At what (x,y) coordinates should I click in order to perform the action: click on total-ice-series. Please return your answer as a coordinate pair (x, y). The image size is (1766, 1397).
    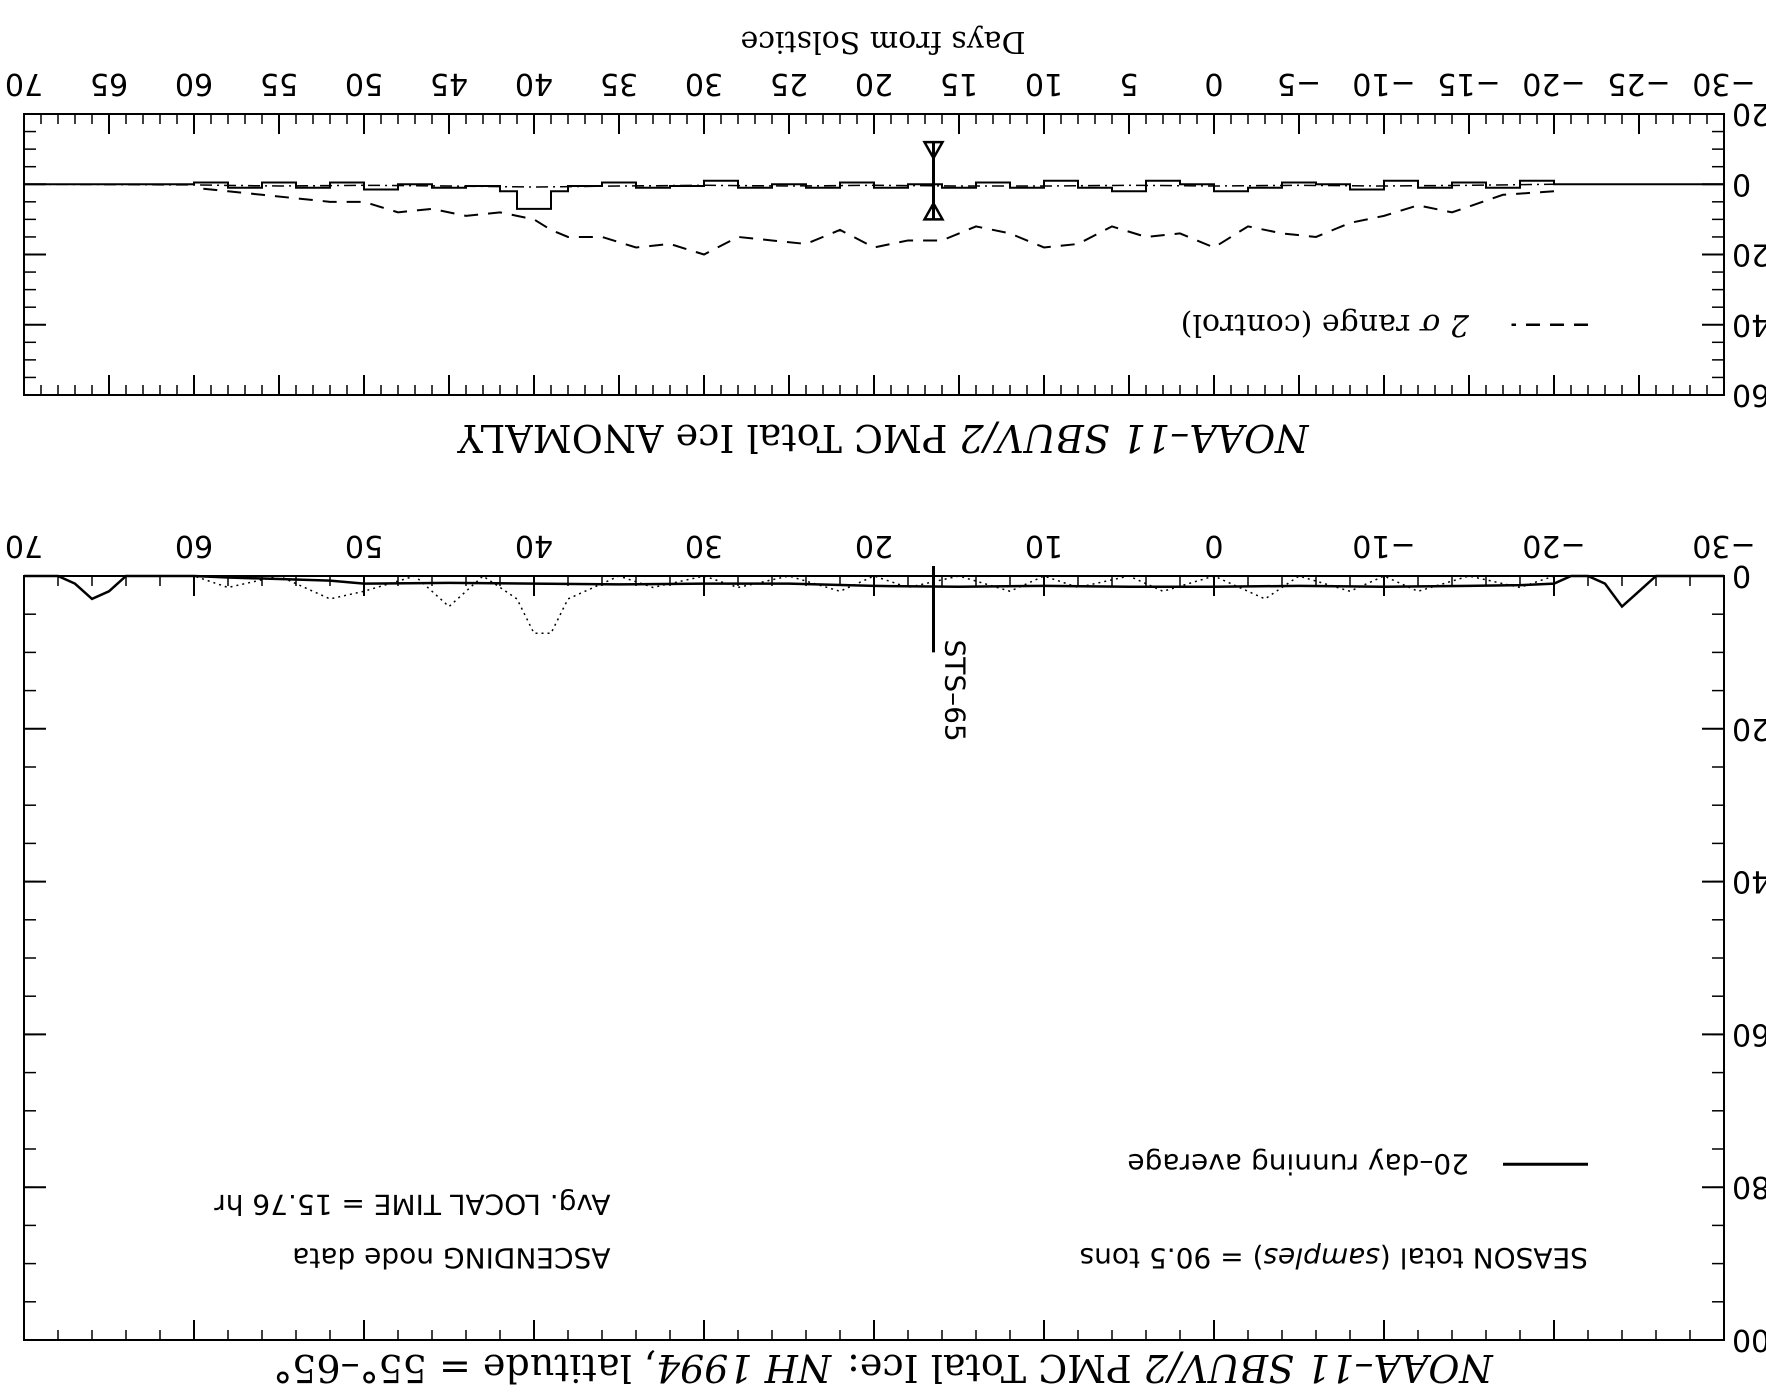
    Looking at the image, I should click on (874, 604).